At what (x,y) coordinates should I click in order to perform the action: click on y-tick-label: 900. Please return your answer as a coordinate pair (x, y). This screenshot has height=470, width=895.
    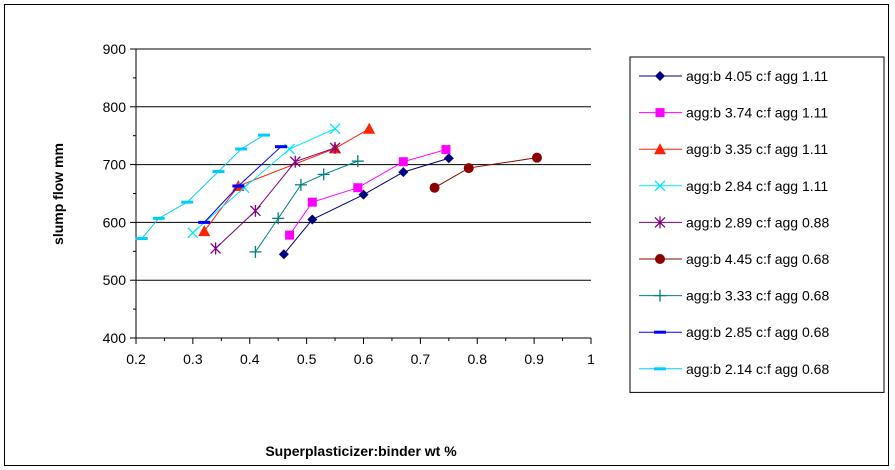
    Looking at the image, I should click on (115, 49).